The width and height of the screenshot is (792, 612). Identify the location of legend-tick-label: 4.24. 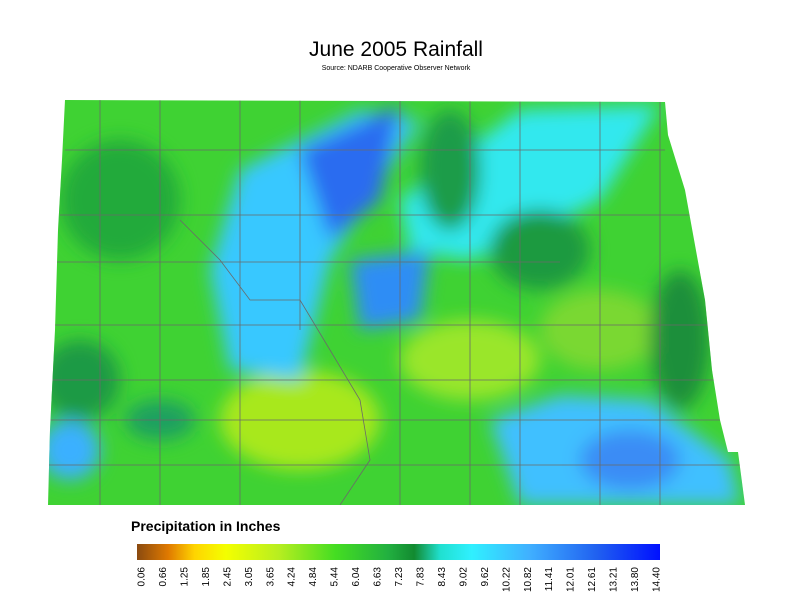
(292, 577).